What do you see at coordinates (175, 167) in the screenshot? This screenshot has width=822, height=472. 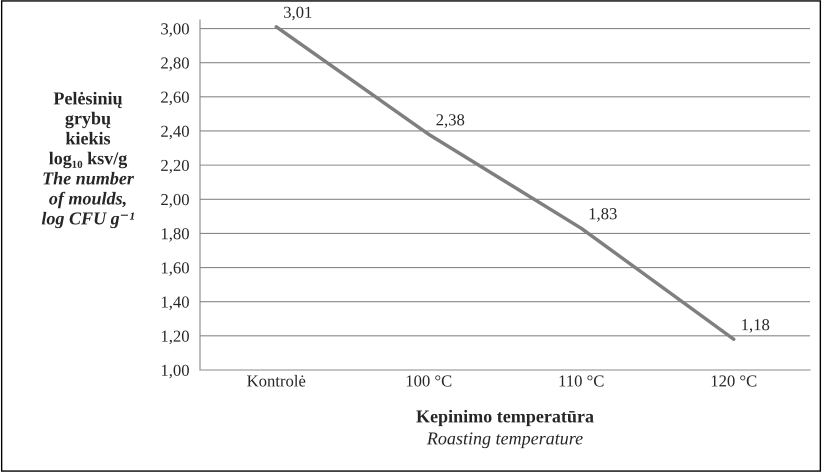 I see `y-tick-label: 2,20` at bounding box center [175, 167].